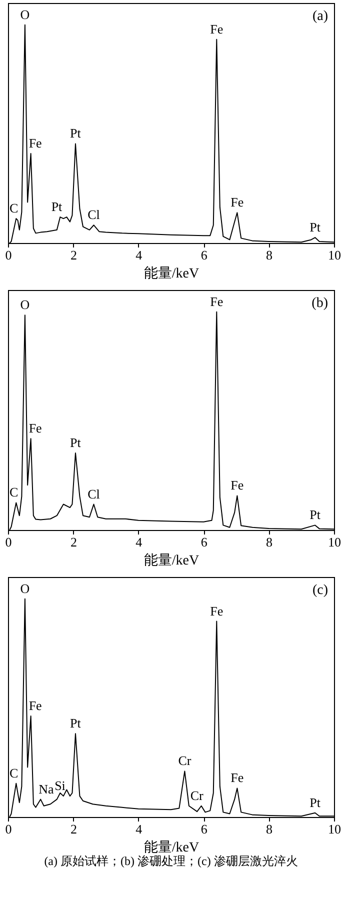 The width and height of the screenshot is (350, 911). Describe the element at coordinates (320, 590) in the screenshot. I see `chart-title: (c)` at that location.